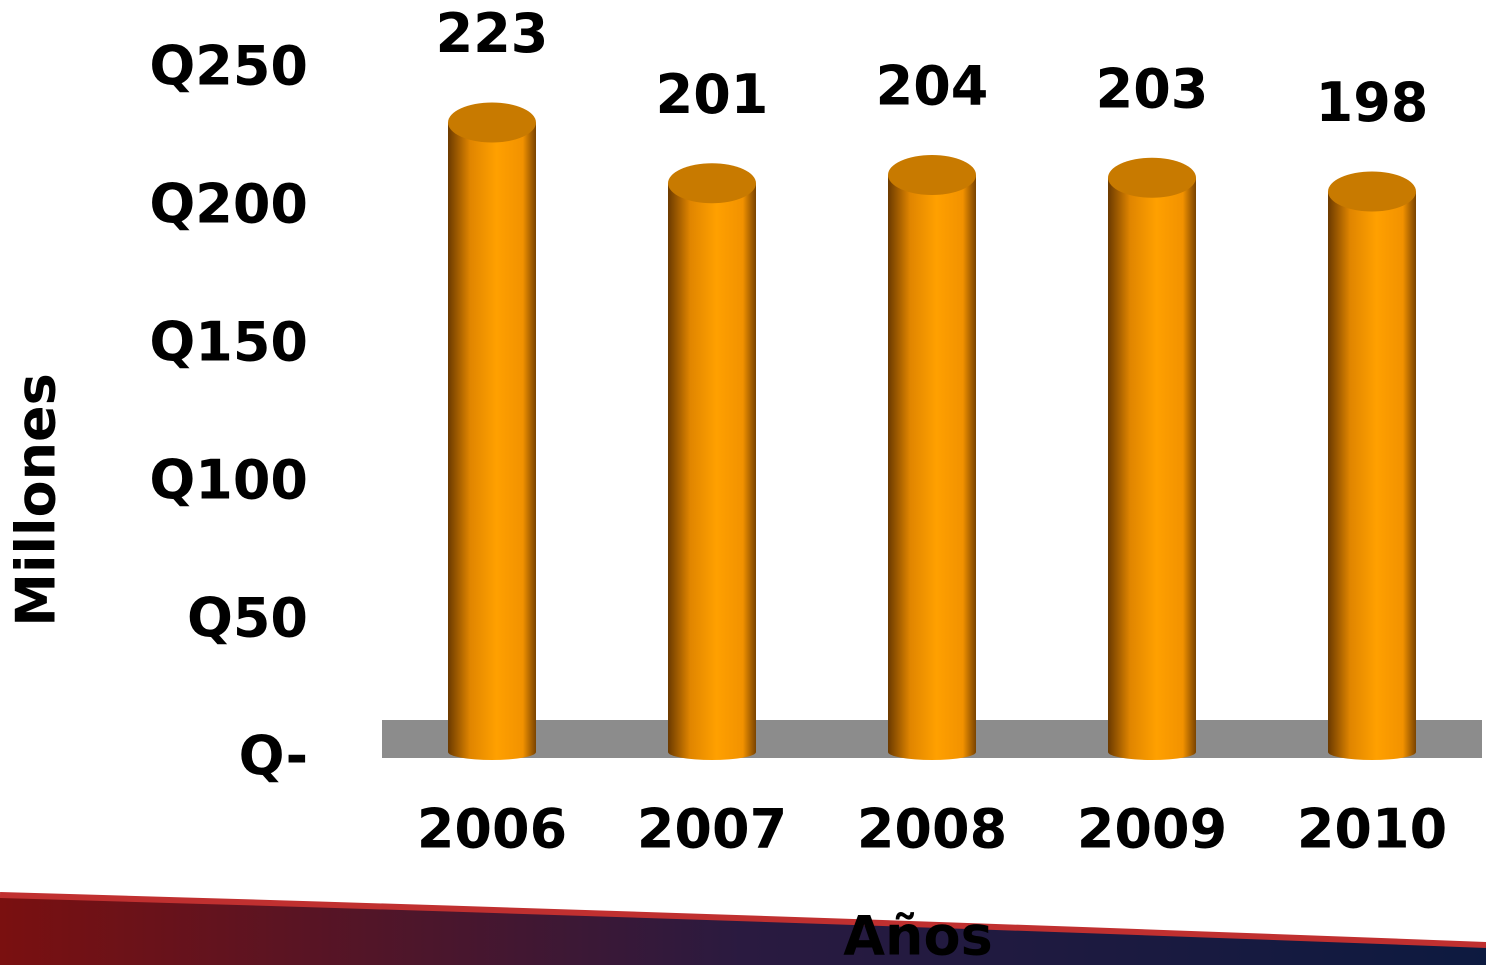  What do you see at coordinates (743, 920) in the screenshot?
I see `footer-line` at bounding box center [743, 920].